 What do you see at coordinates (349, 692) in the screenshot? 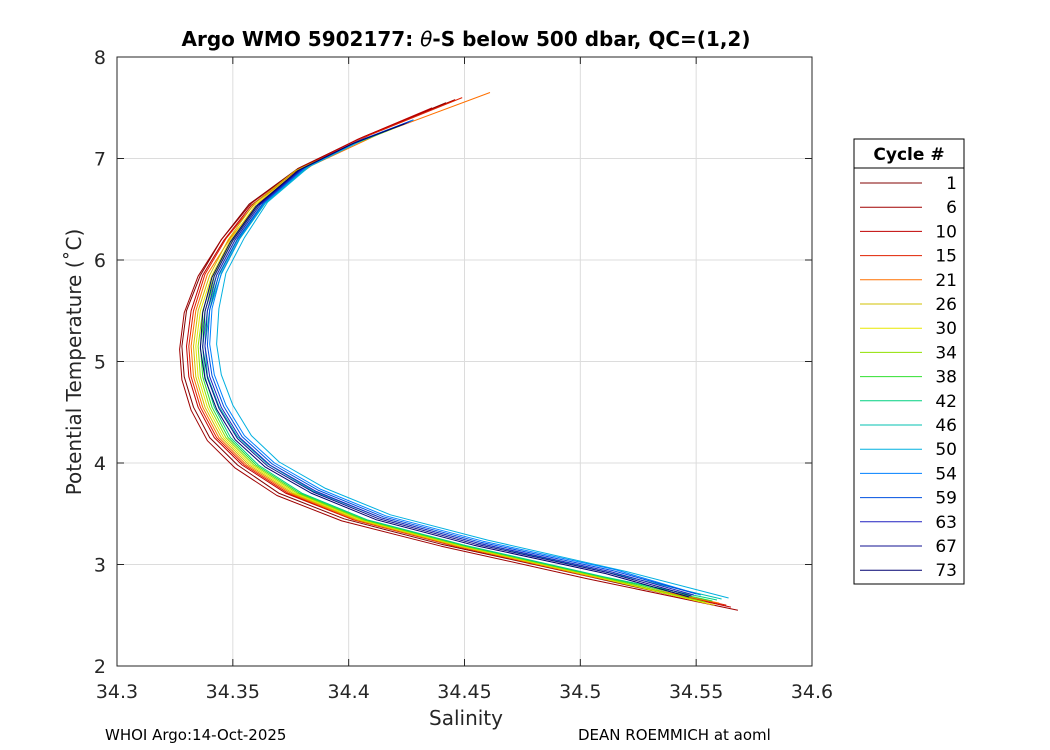
I see `x-tick-label: 34.4` at bounding box center [349, 692].